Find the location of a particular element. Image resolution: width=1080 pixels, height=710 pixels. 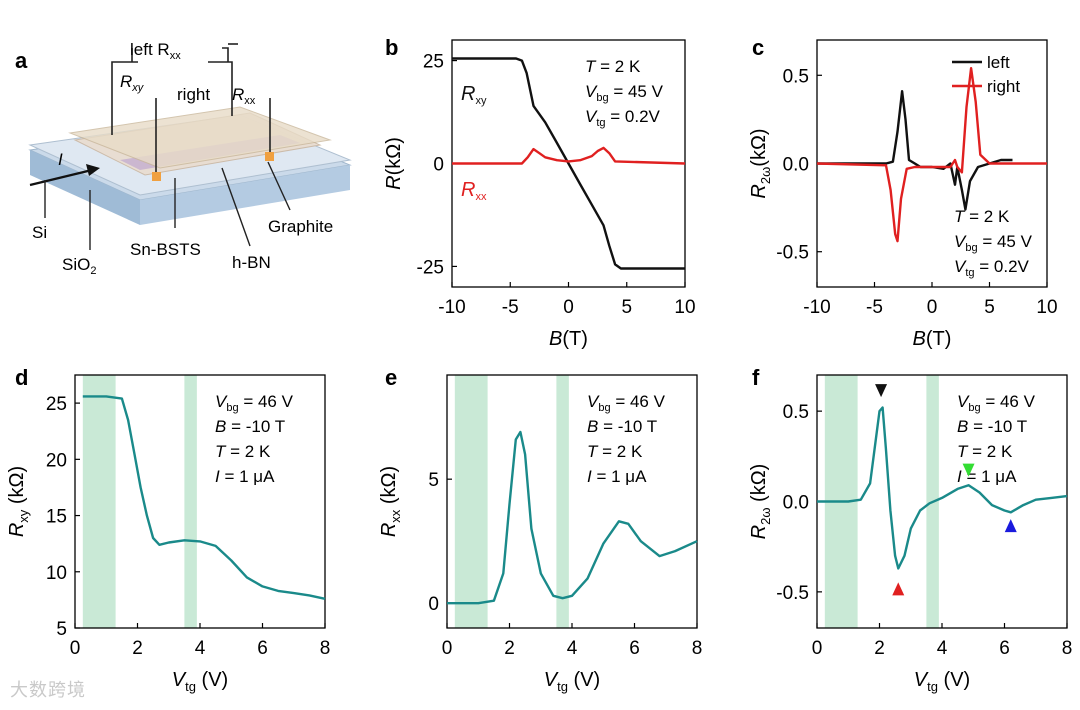

label-left-rxx: left Rxx is located at coordinates (155, 51).